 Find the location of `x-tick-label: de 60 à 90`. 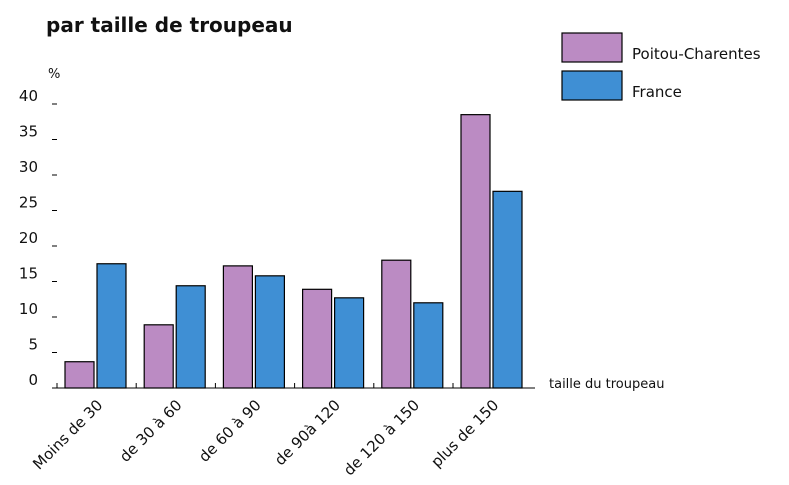

x-tick-label: de 60 à 90 is located at coordinates (230, 431).